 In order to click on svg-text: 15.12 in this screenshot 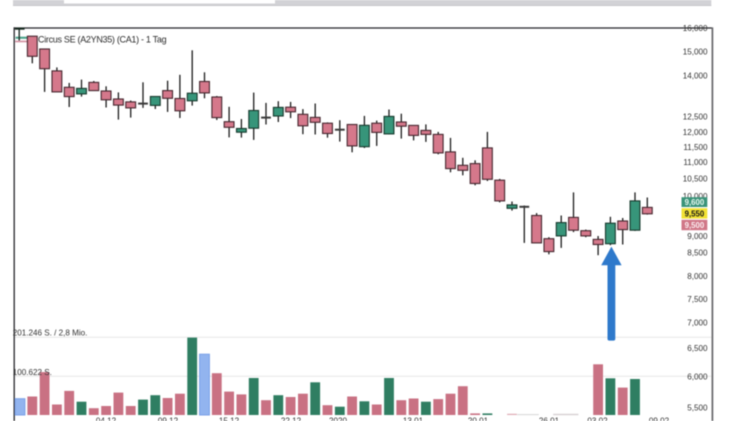, I will do `click(229, 419)`.